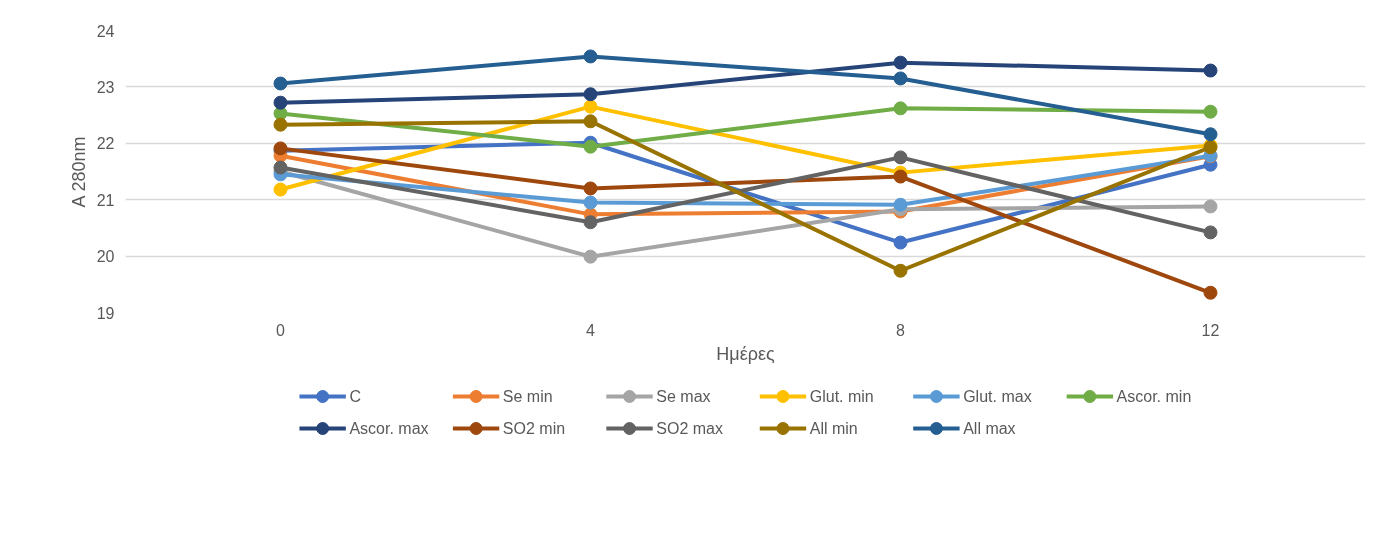 The width and height of the screenshot is (1397, 535). What do you see at coordinates (689, 428) in the screenshot?
I see `legend-label: SO2 max` at bounding box center [689, 428].